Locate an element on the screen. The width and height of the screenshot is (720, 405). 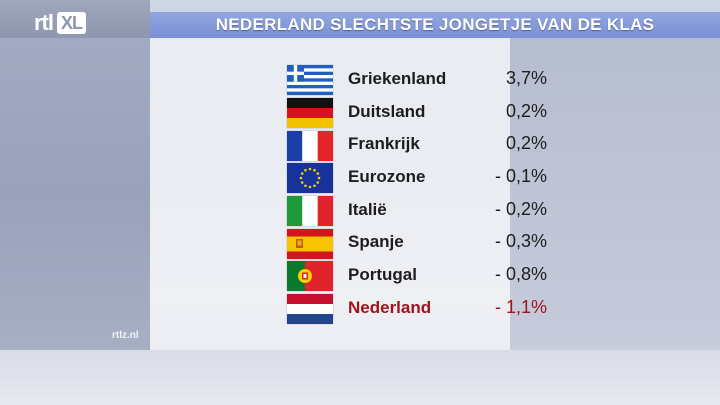
table-row: Spanje - 0,3% is located at coordinates (427, 243).